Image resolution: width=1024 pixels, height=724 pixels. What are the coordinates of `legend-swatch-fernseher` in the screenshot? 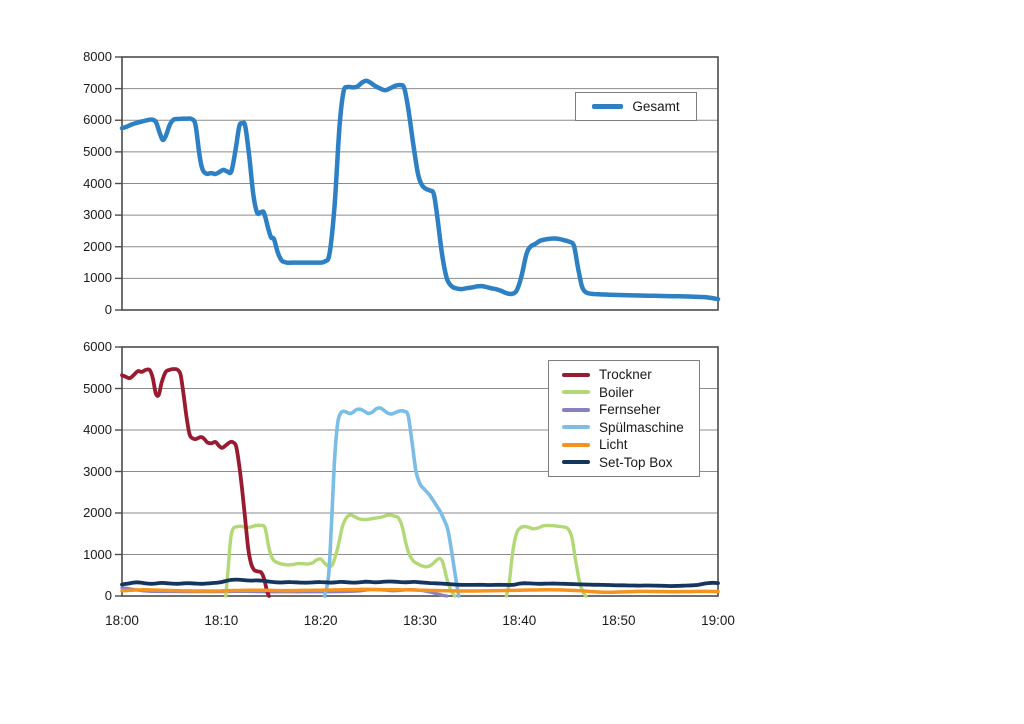 It's located at (576, 409).